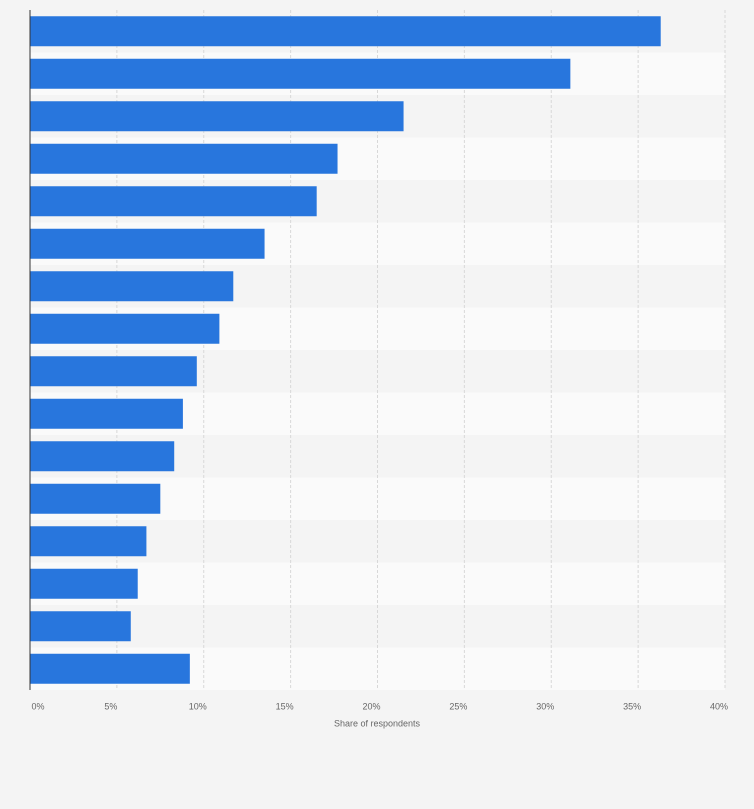  I want to click on x-tick-label: 10%, so click(198, 706).